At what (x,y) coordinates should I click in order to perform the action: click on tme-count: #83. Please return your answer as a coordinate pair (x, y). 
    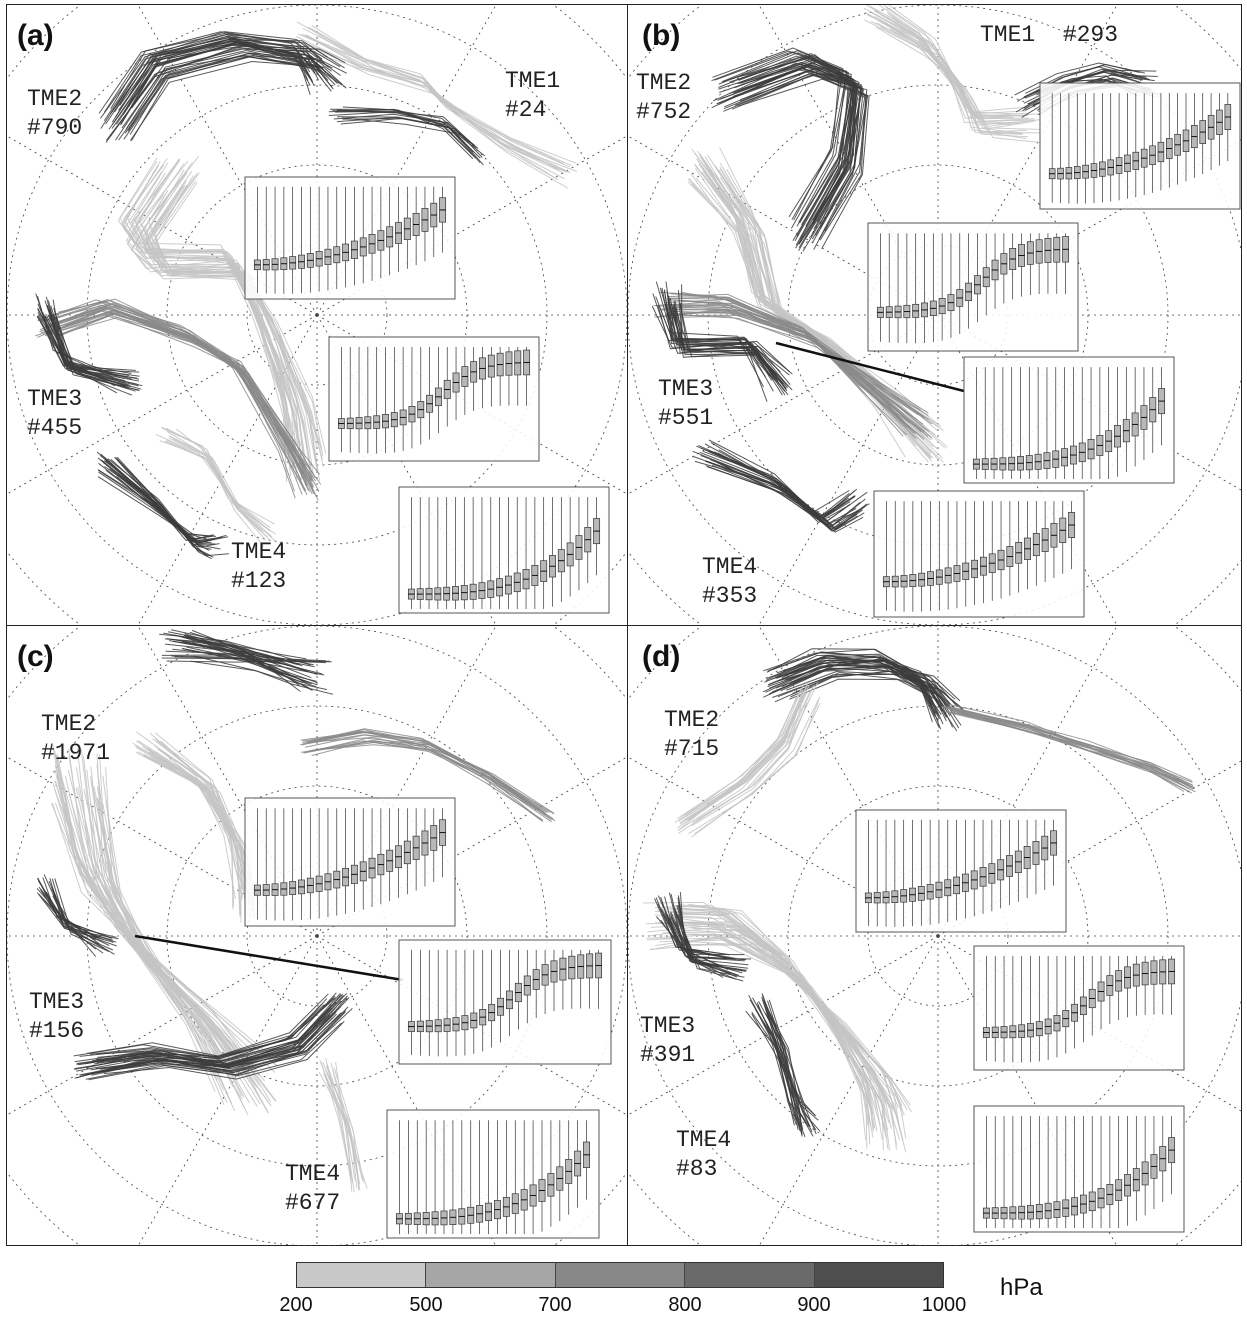
    Looking at the image, I should click on (697, 1169).